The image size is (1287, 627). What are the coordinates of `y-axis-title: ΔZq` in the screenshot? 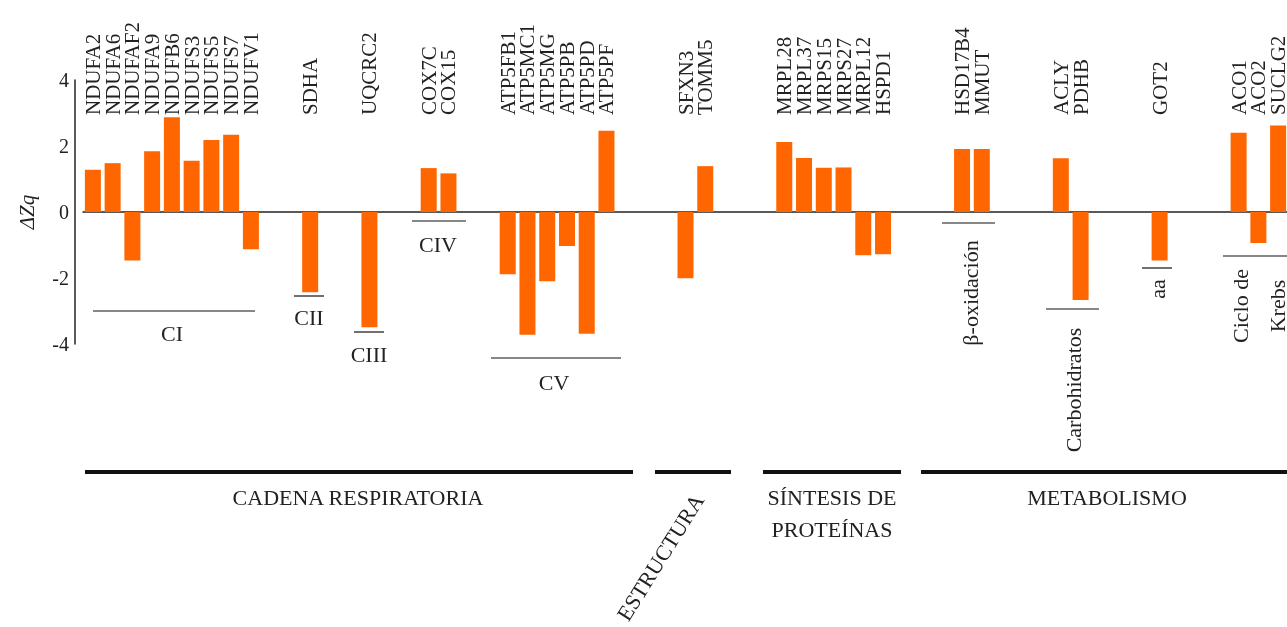 It's located at (26, 212).